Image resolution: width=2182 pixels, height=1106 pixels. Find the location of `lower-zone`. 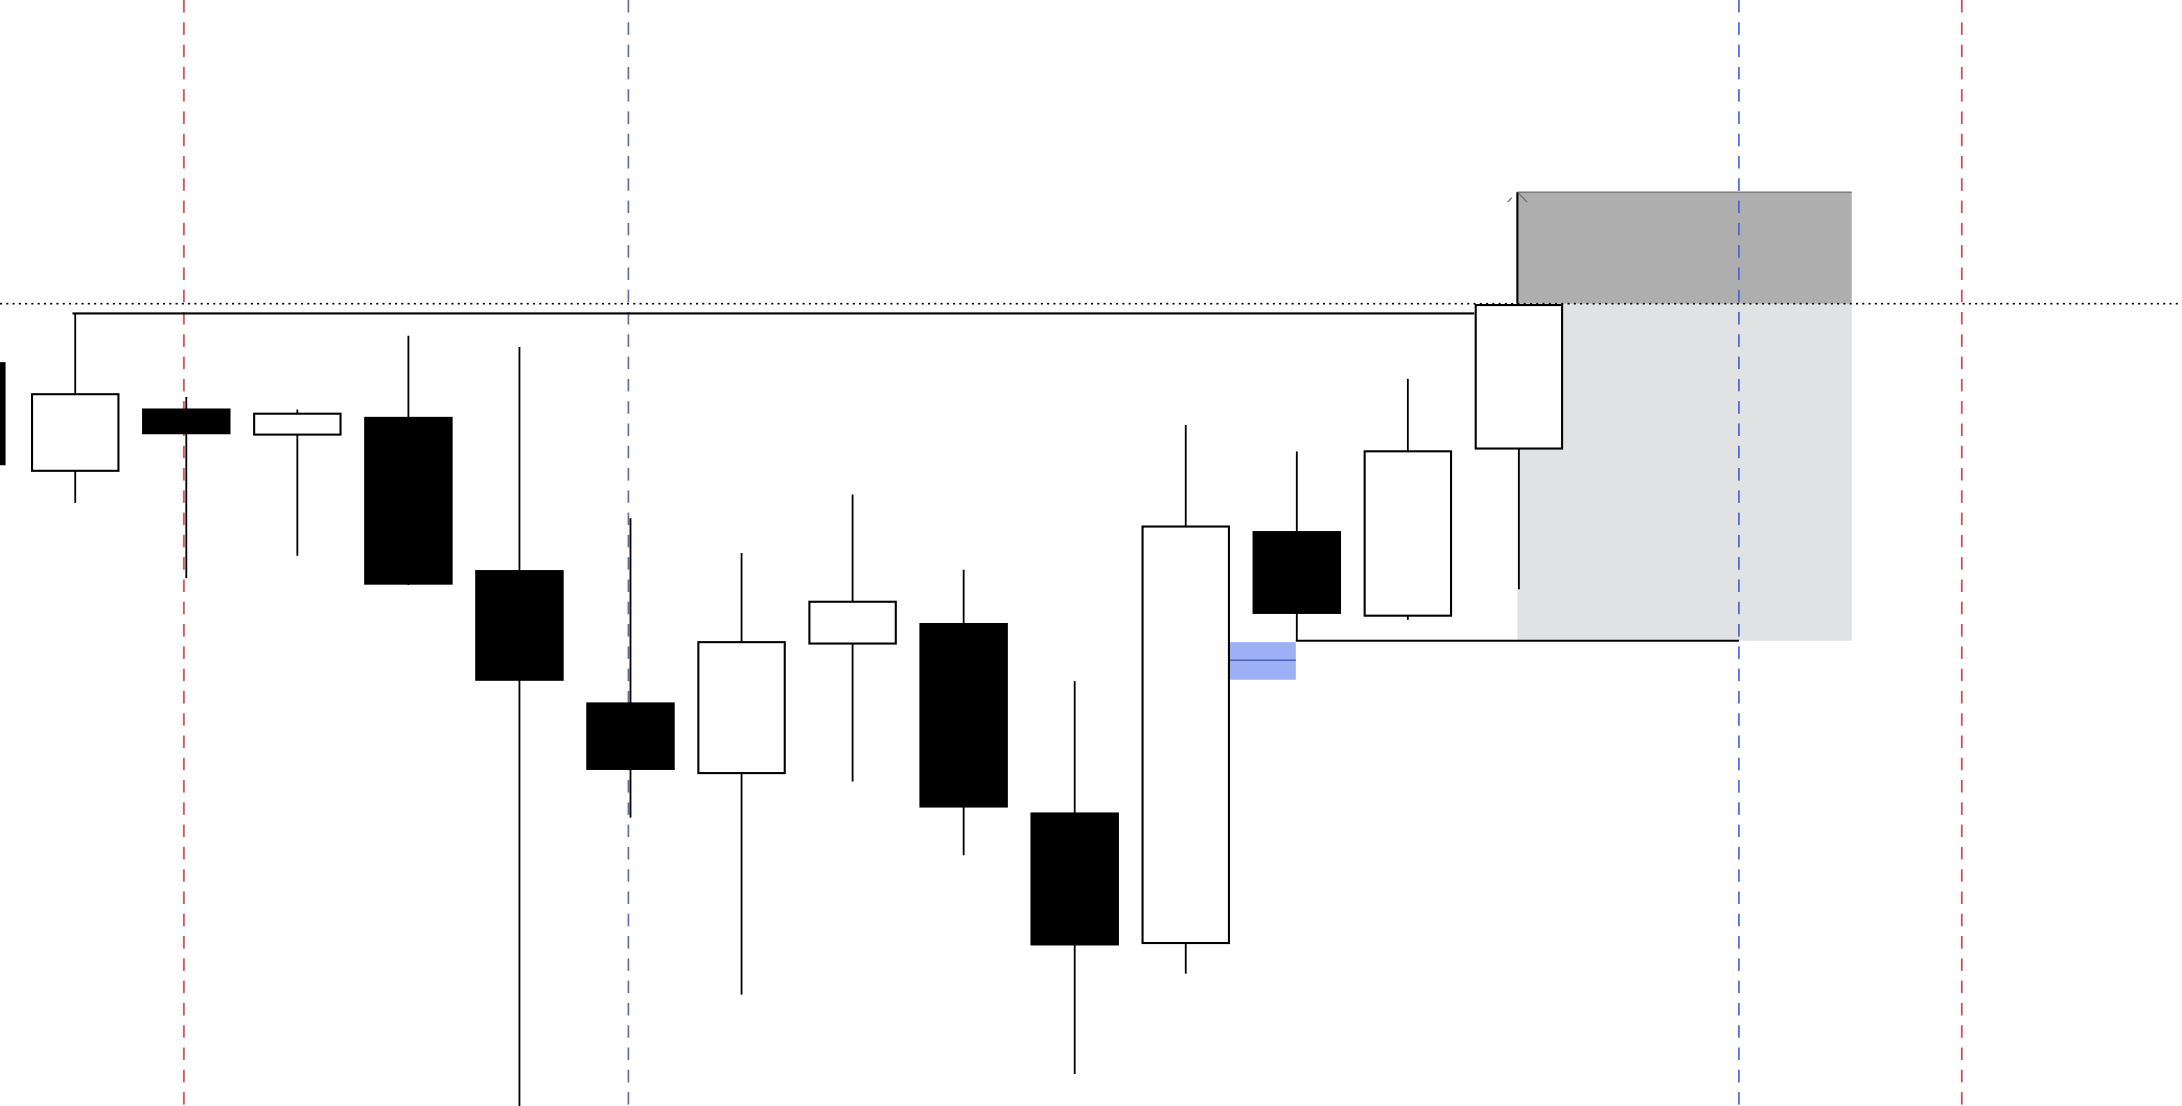

lower-zone is located at coordinates (1684, 472).